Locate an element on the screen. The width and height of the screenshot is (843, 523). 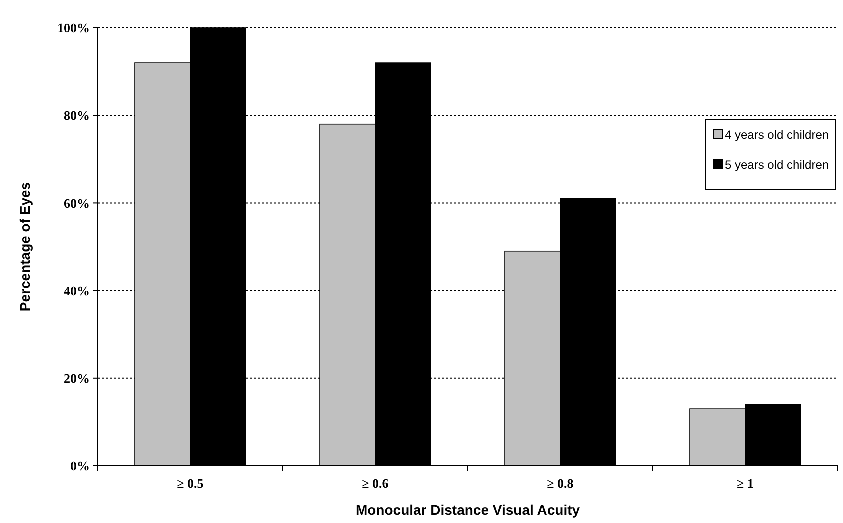
x-tick-label: ≥ 0.8 is located at coordinates (560, 483).